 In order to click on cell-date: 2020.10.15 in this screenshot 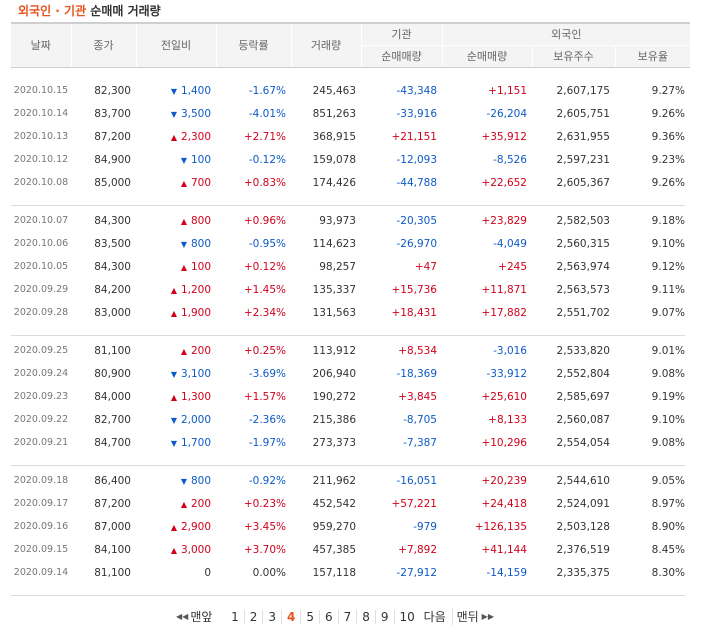, I will do `click(41, 90)`.